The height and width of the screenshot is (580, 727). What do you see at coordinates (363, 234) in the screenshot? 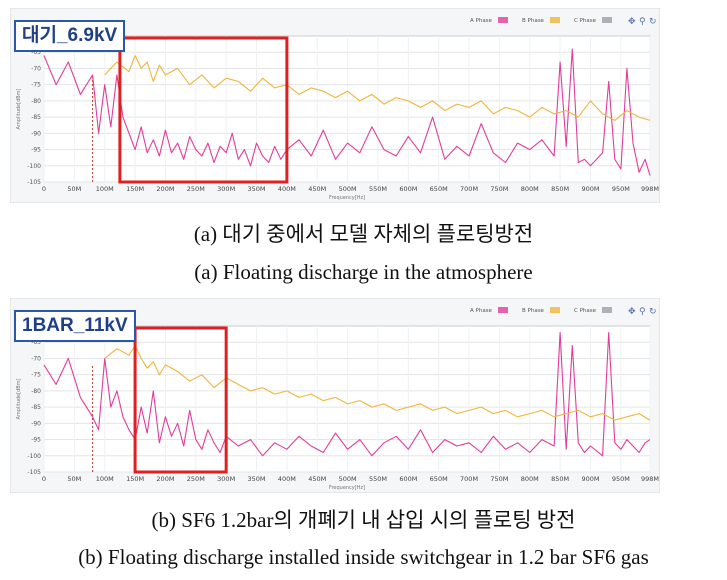
I see `caption-a-korean: (a) 대기 중에서 모델 자체의 플로팅방전` at bounding box center [363, 234].